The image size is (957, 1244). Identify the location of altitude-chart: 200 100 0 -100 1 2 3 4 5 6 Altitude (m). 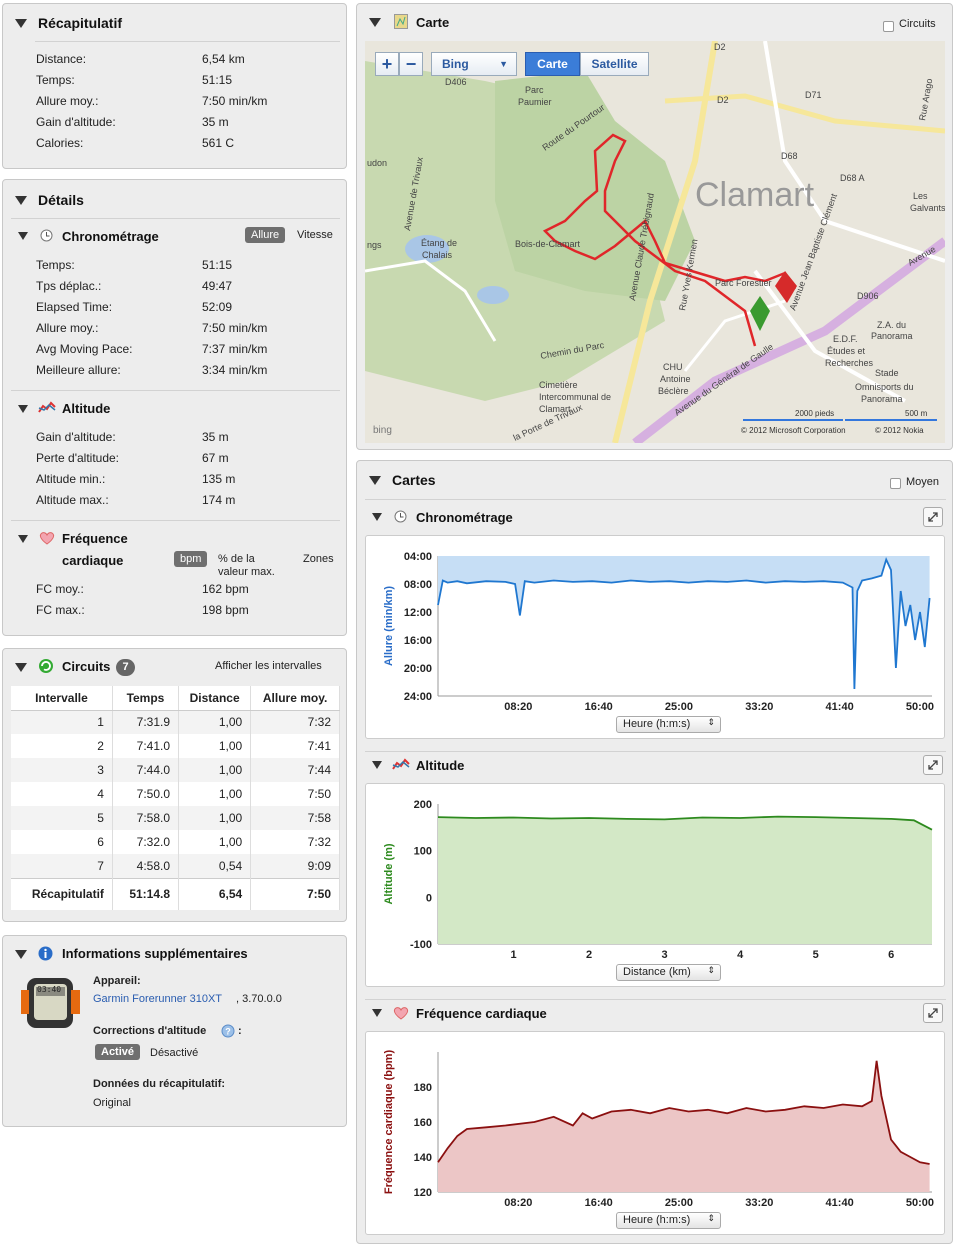
(656, 886).